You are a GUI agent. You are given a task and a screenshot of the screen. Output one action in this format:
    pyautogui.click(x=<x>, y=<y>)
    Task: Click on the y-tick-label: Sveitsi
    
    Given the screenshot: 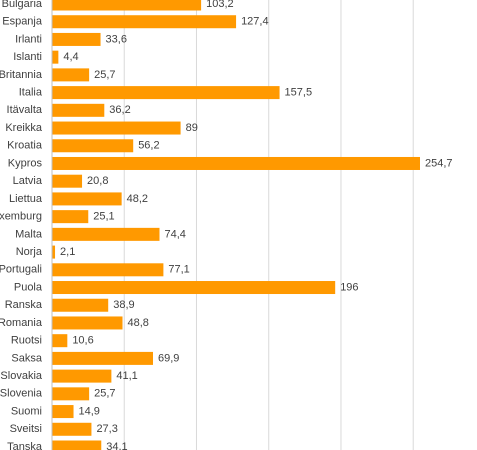 What is the action you would take?
    pyautogui.click(x=26, y=429)
    